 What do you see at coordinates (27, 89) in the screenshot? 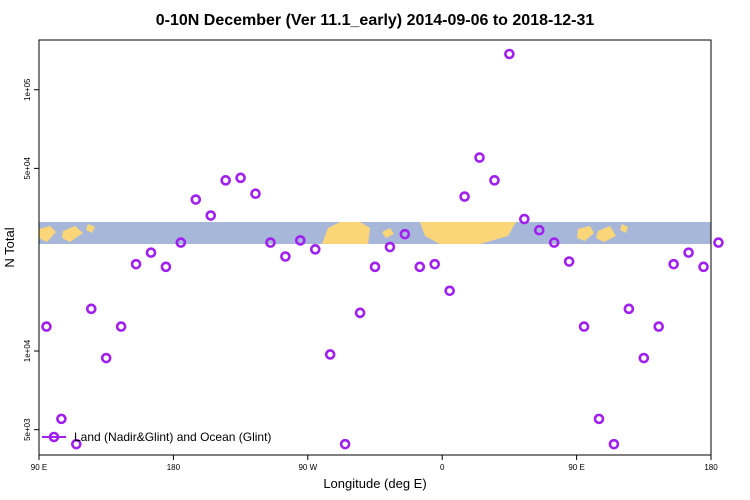
I see `y-tick-label: 1e+05` at bounding box center [27, 89].